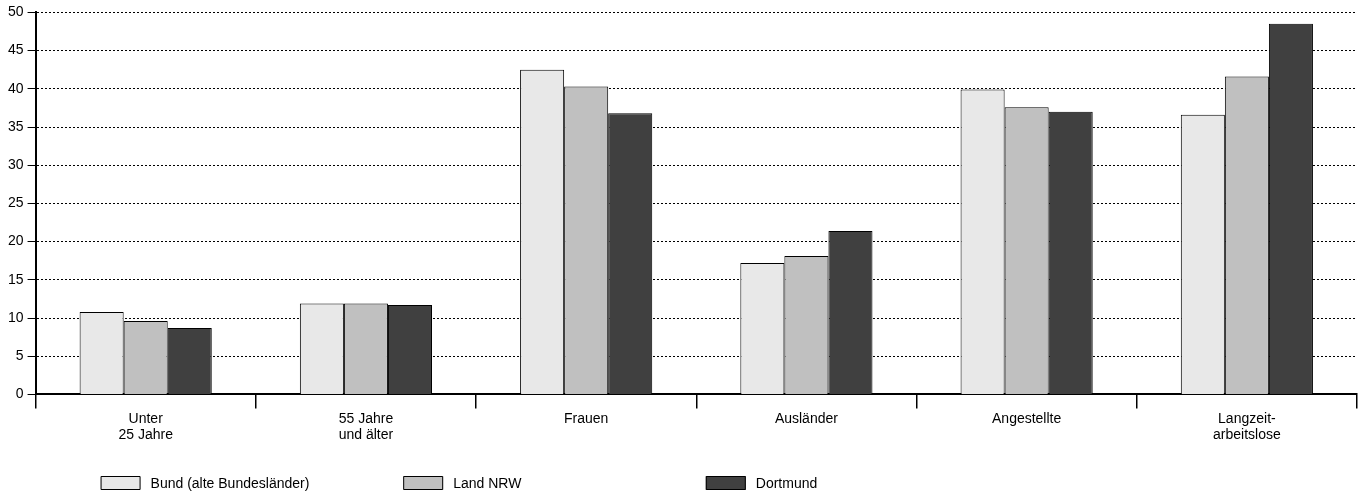  What do you see at coordinates (806, 417) in the screenshot?
I see `x-tick-label: Ausländer` at bounding box center [806, 417].